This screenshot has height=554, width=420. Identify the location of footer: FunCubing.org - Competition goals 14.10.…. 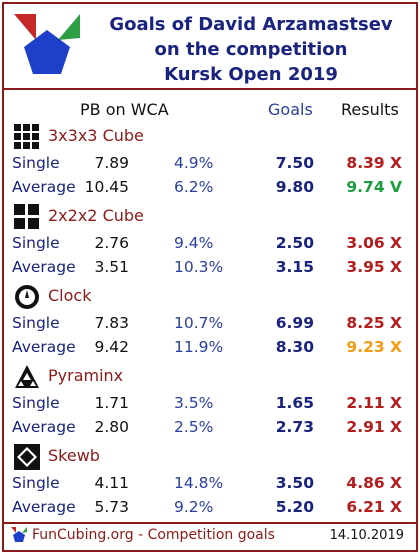
(210, 536).